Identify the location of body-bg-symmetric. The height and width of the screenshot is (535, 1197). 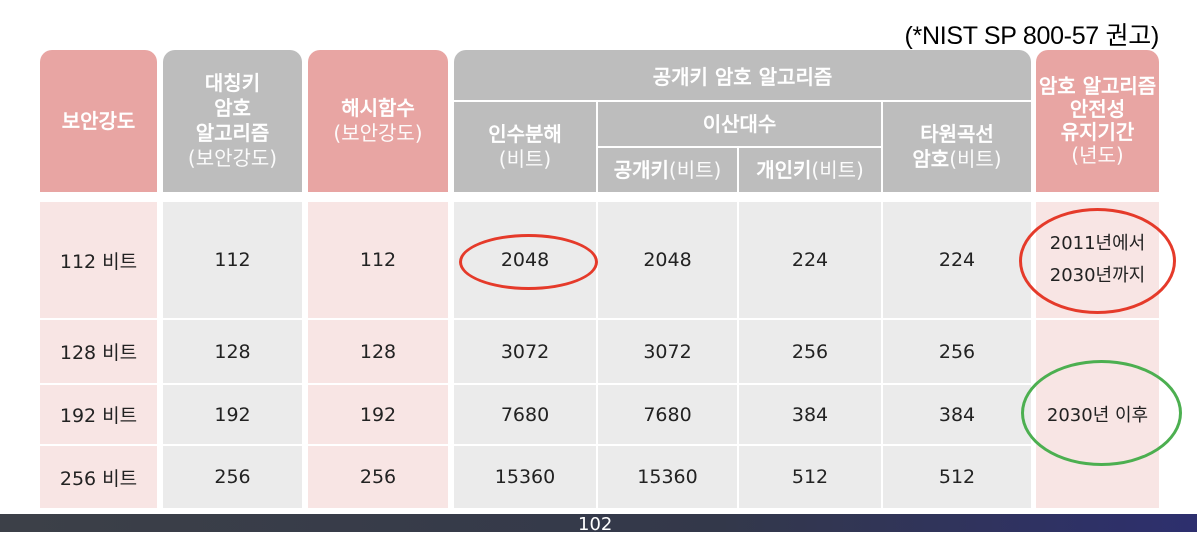
(232, 355).